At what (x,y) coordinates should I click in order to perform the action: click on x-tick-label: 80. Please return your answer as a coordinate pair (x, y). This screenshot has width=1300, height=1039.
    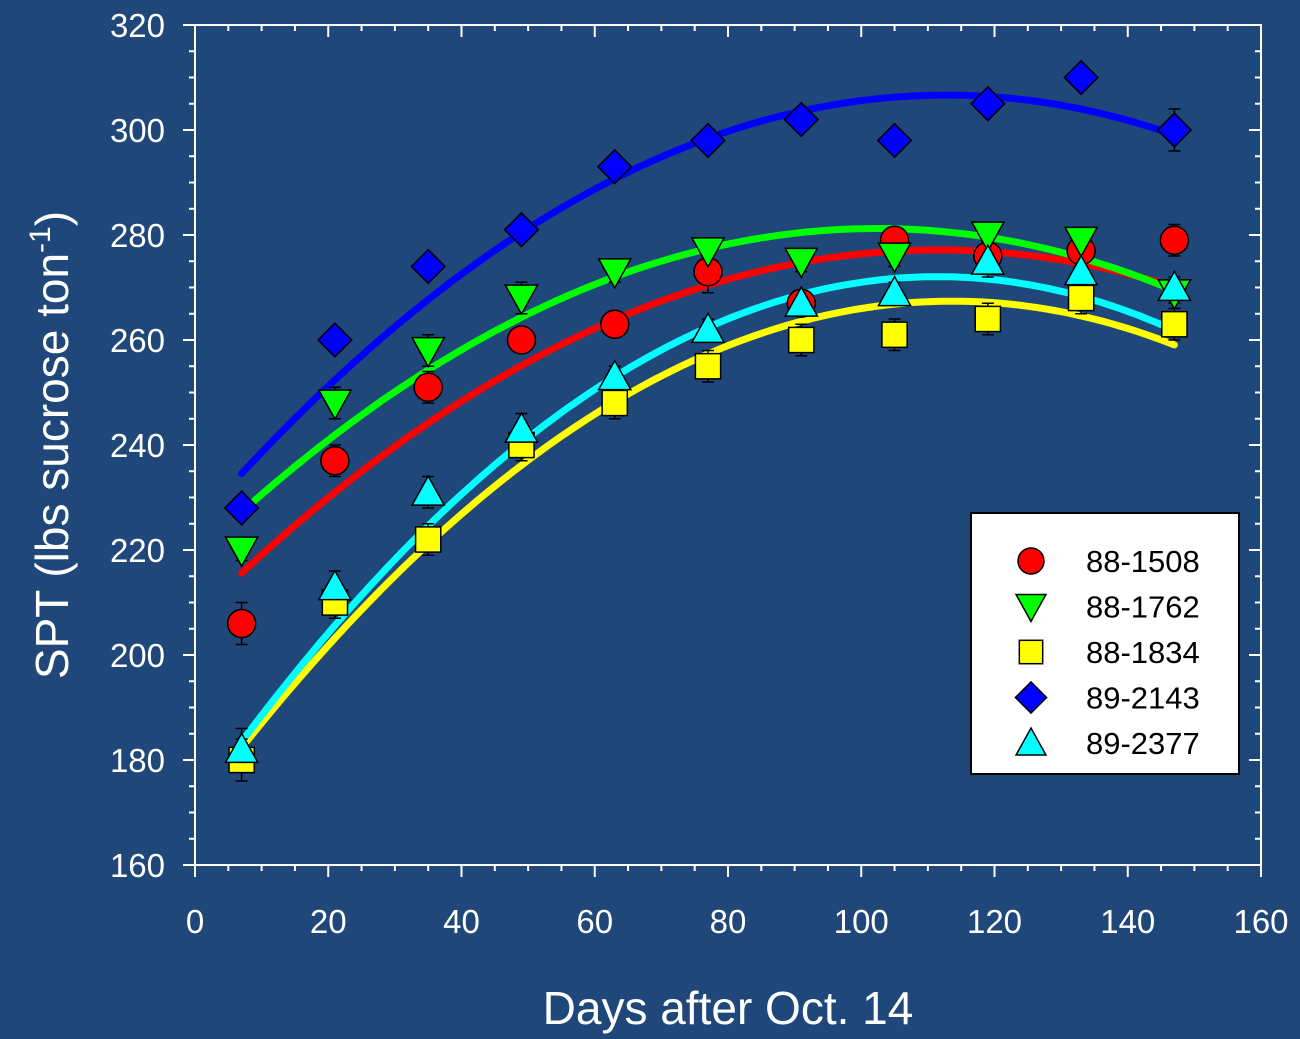
    Looking at the image, I should click on (728, 921).